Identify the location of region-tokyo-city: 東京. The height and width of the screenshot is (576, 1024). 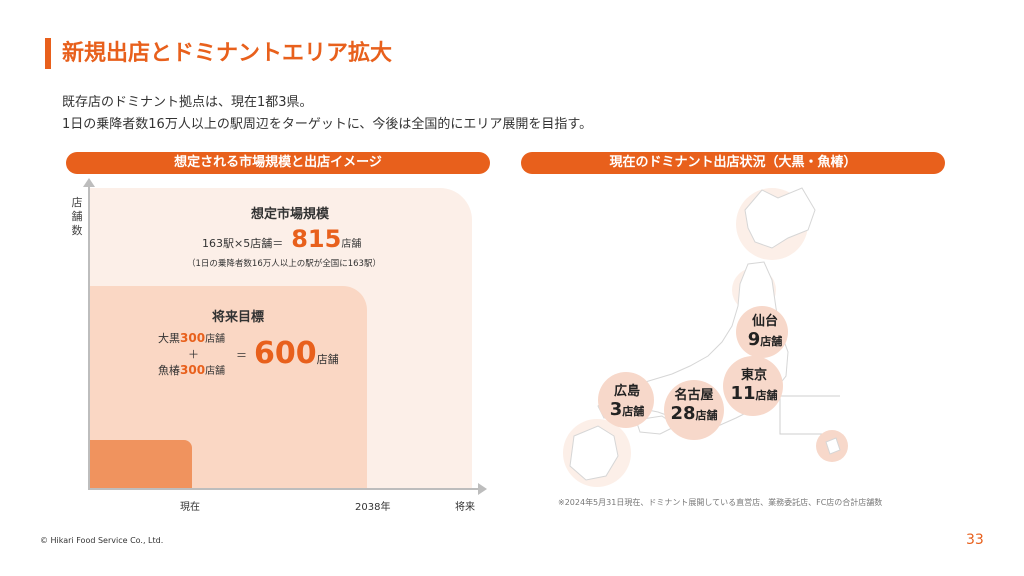
(753, 375).